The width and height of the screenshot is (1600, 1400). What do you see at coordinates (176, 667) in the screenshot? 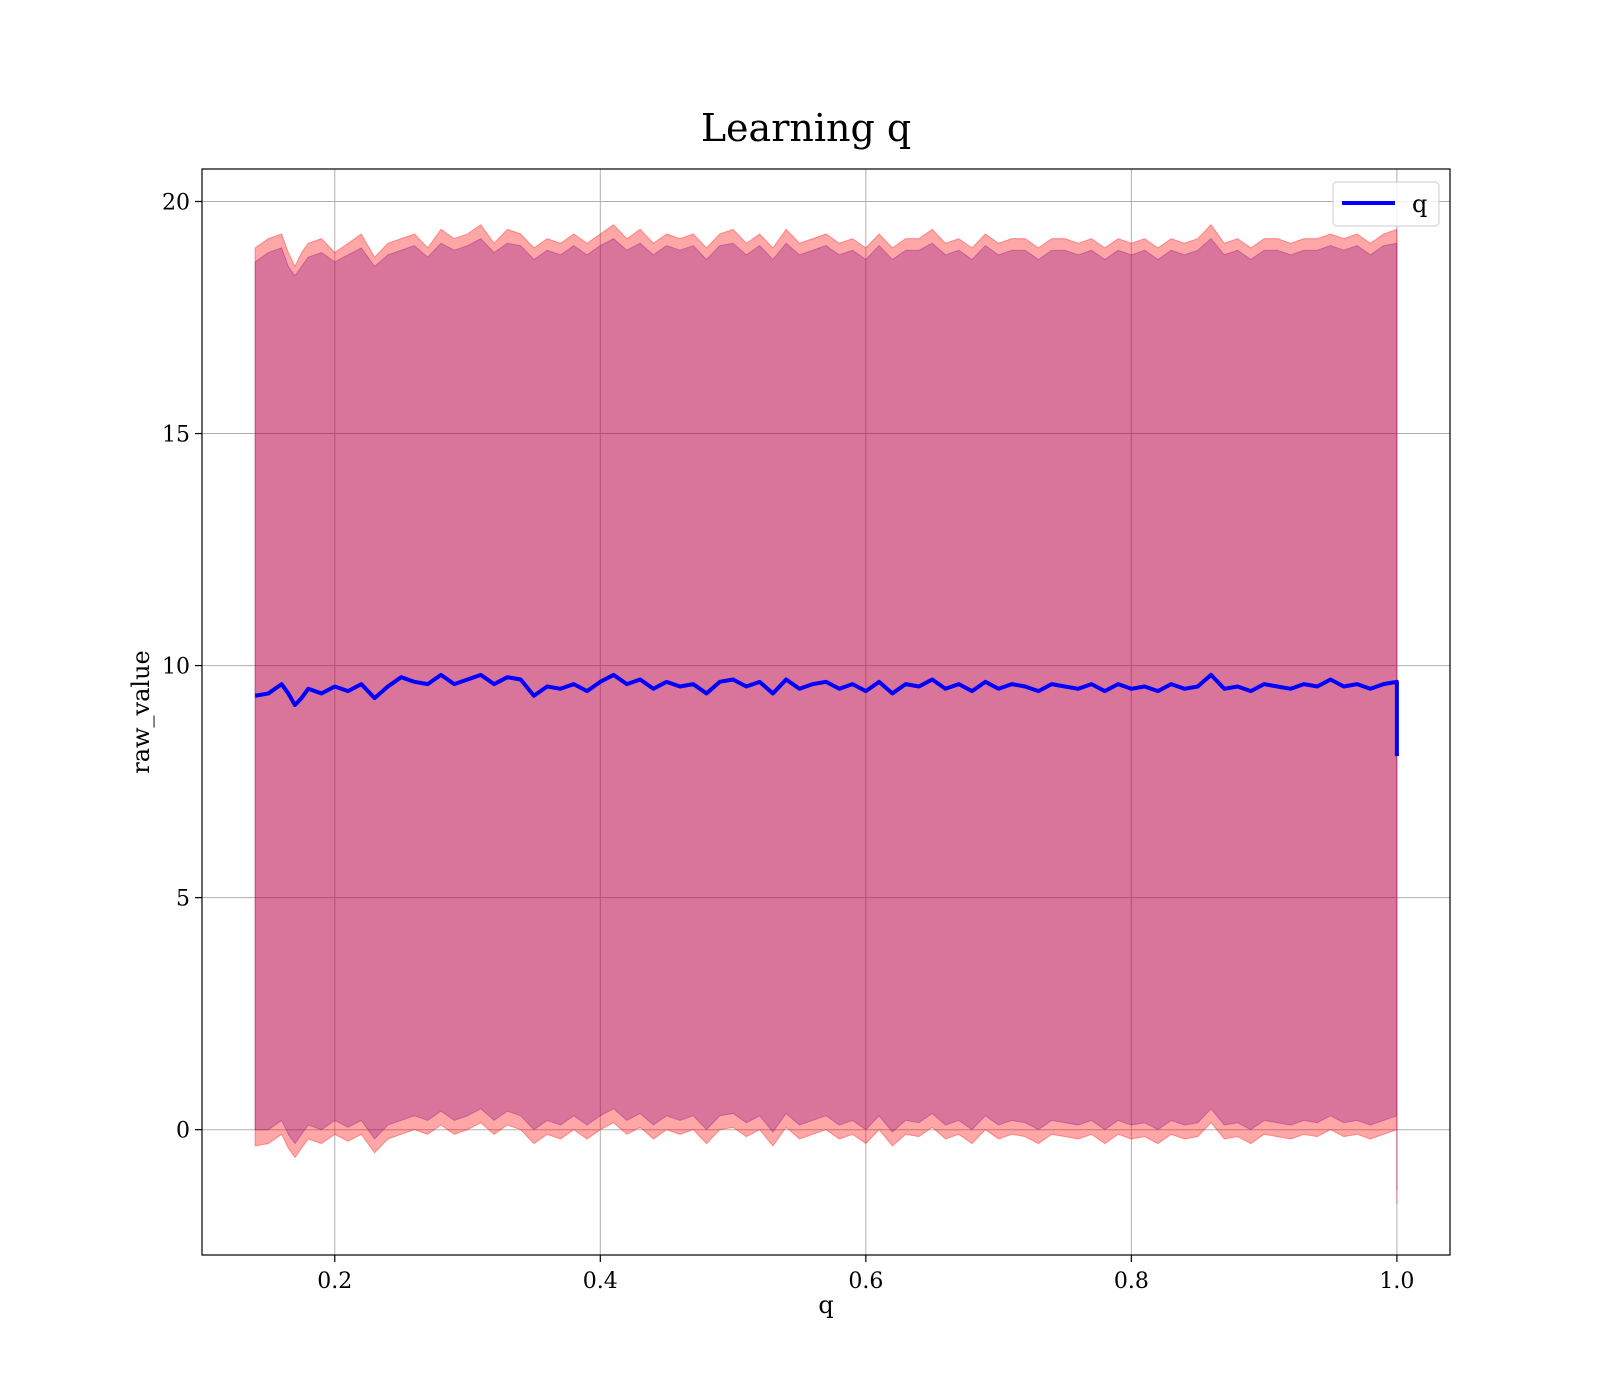
I see `y-tick-label: 10` at bounding box center [176, 667].